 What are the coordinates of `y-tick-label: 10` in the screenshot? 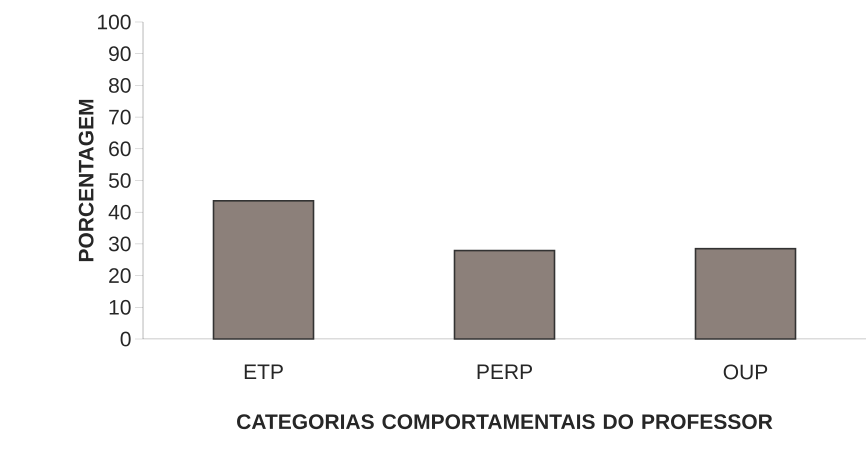 It's located at (120, 307).